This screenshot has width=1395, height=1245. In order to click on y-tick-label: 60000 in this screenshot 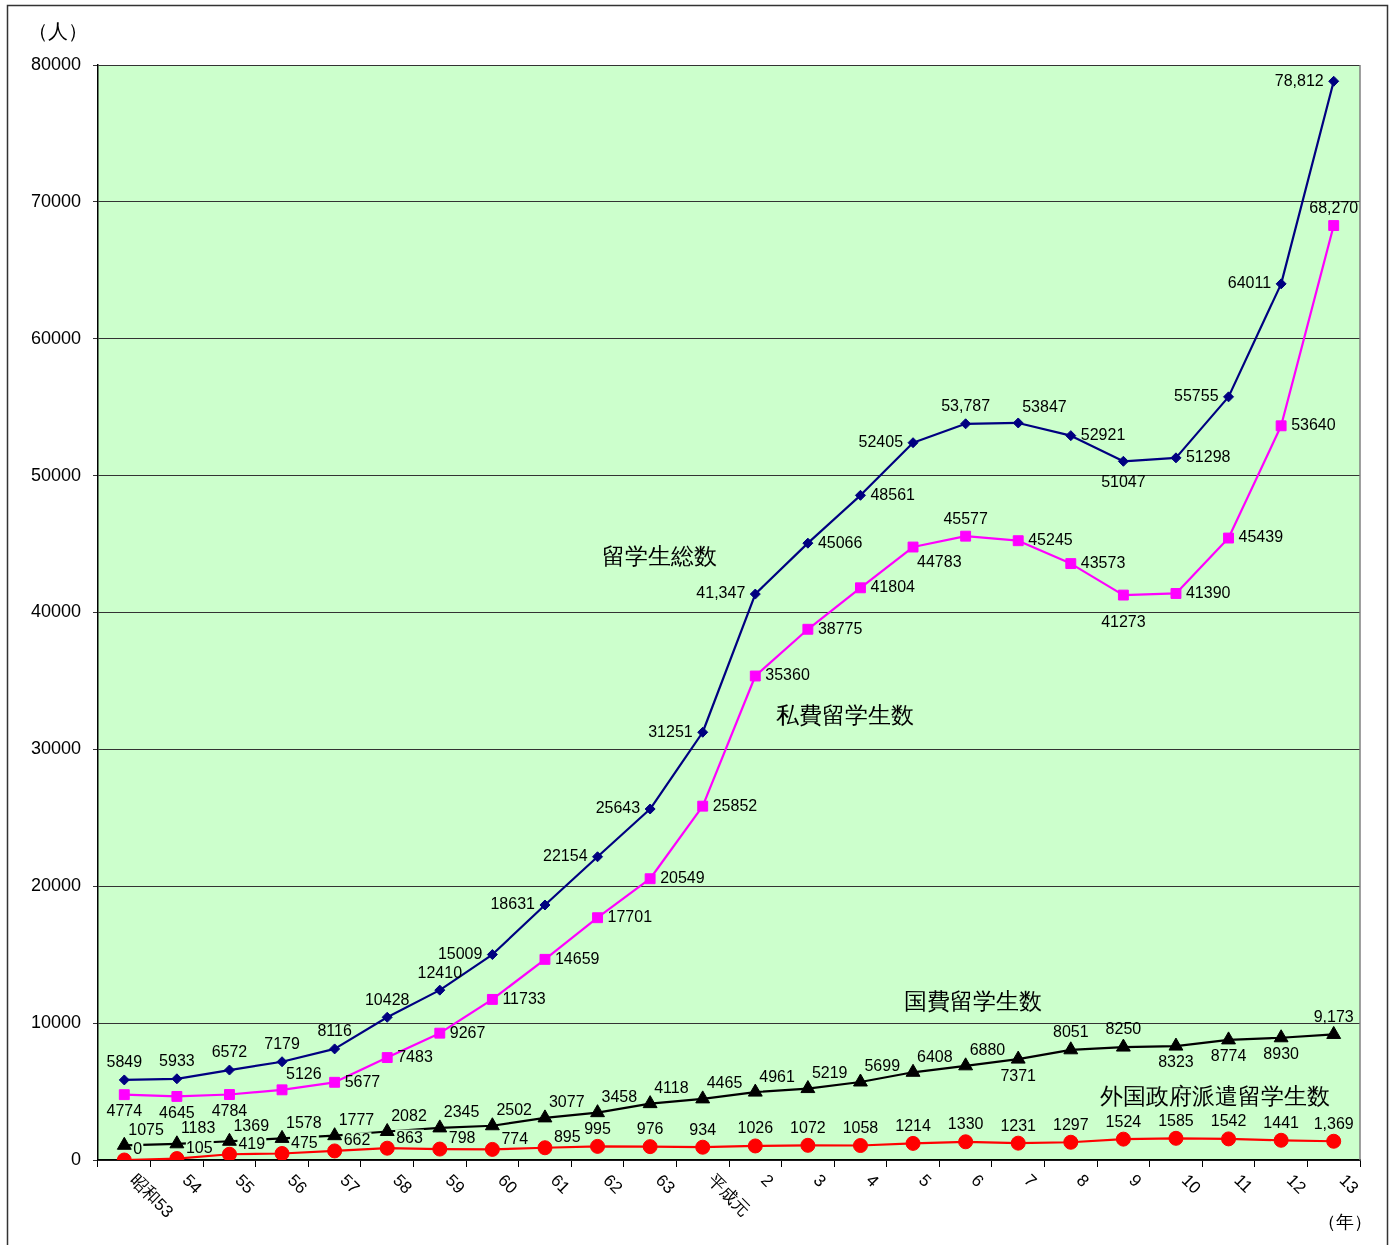, I will do `click(55, 337)`.